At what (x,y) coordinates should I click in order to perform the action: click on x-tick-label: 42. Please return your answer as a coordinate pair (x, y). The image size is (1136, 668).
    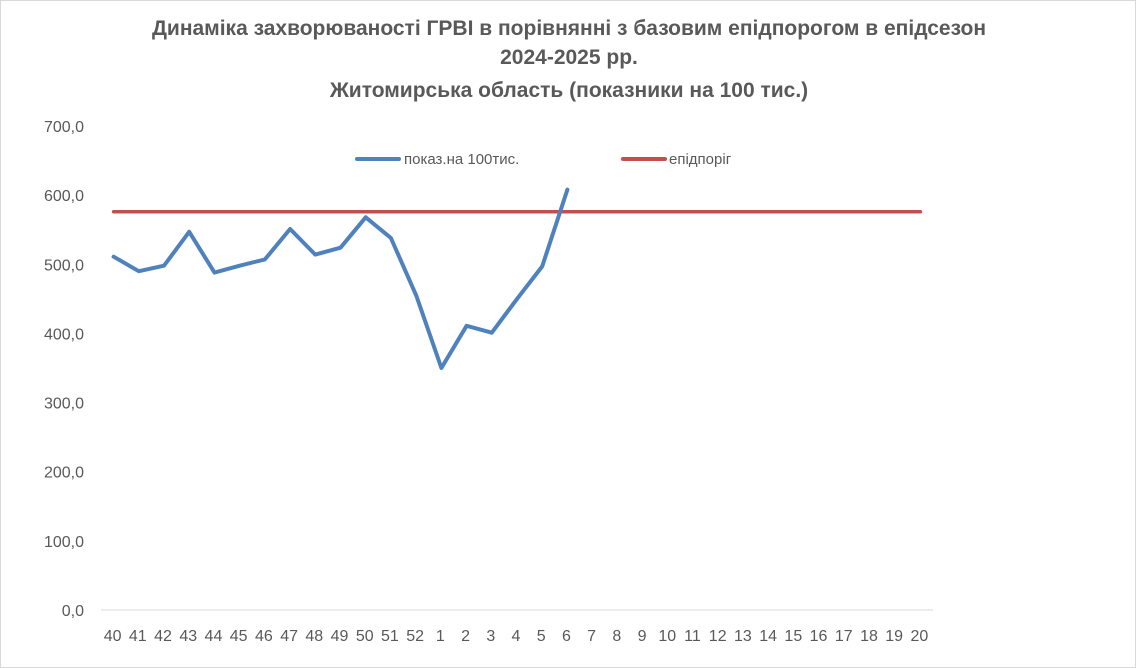
    Looking at the image, I should click on (163, 636).